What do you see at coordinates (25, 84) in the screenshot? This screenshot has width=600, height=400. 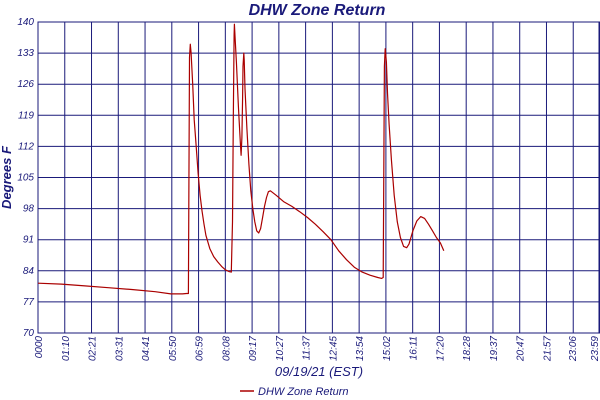 I see `y-tick-label: 126` at bounding box center [25, 84].